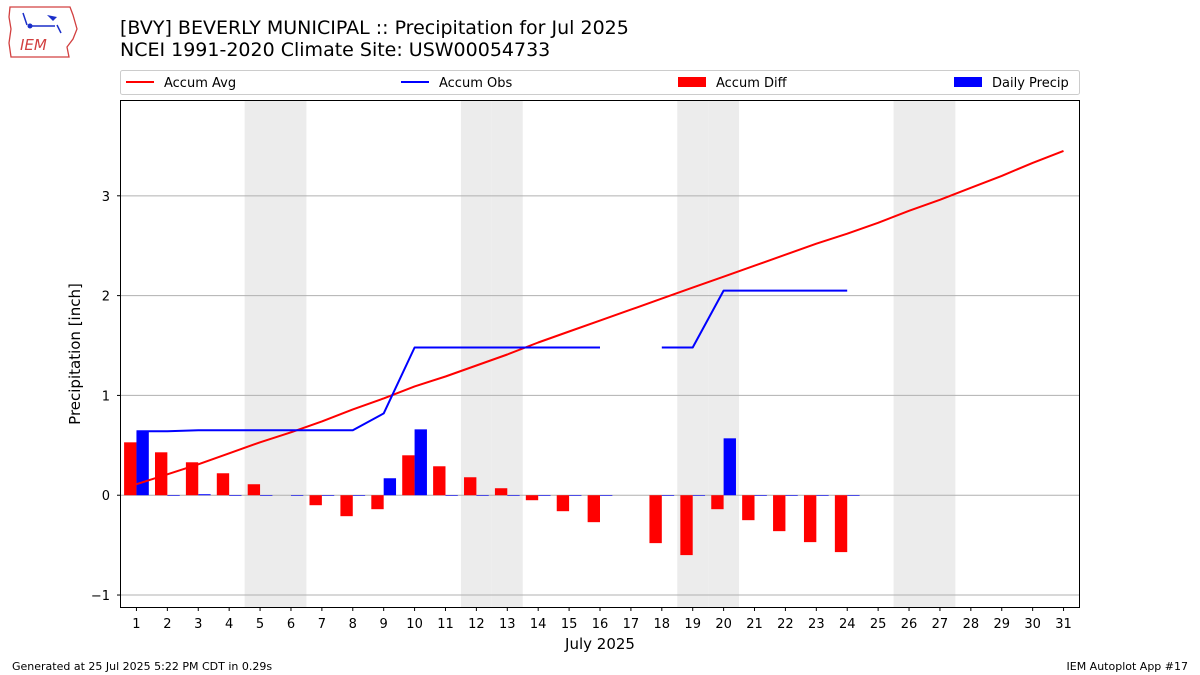  Describe the element at coordinates (322, 624) in the screenshot. I see `x-tick-label-7: 7` at that location.